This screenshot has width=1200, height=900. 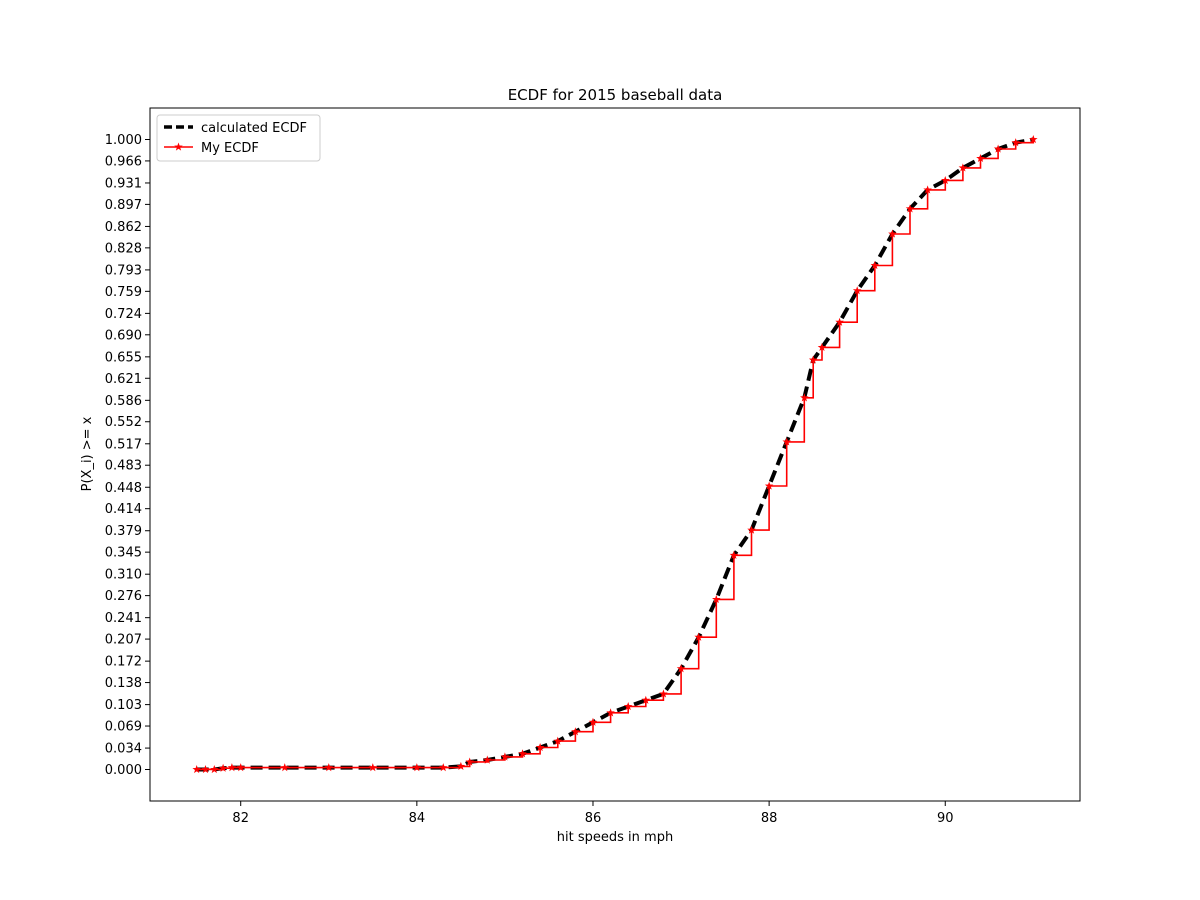 What do you see at coordinates (123, 466) in the screenshot?
I see `y-tick-label: 0.483` at bounding box center [123, 466].